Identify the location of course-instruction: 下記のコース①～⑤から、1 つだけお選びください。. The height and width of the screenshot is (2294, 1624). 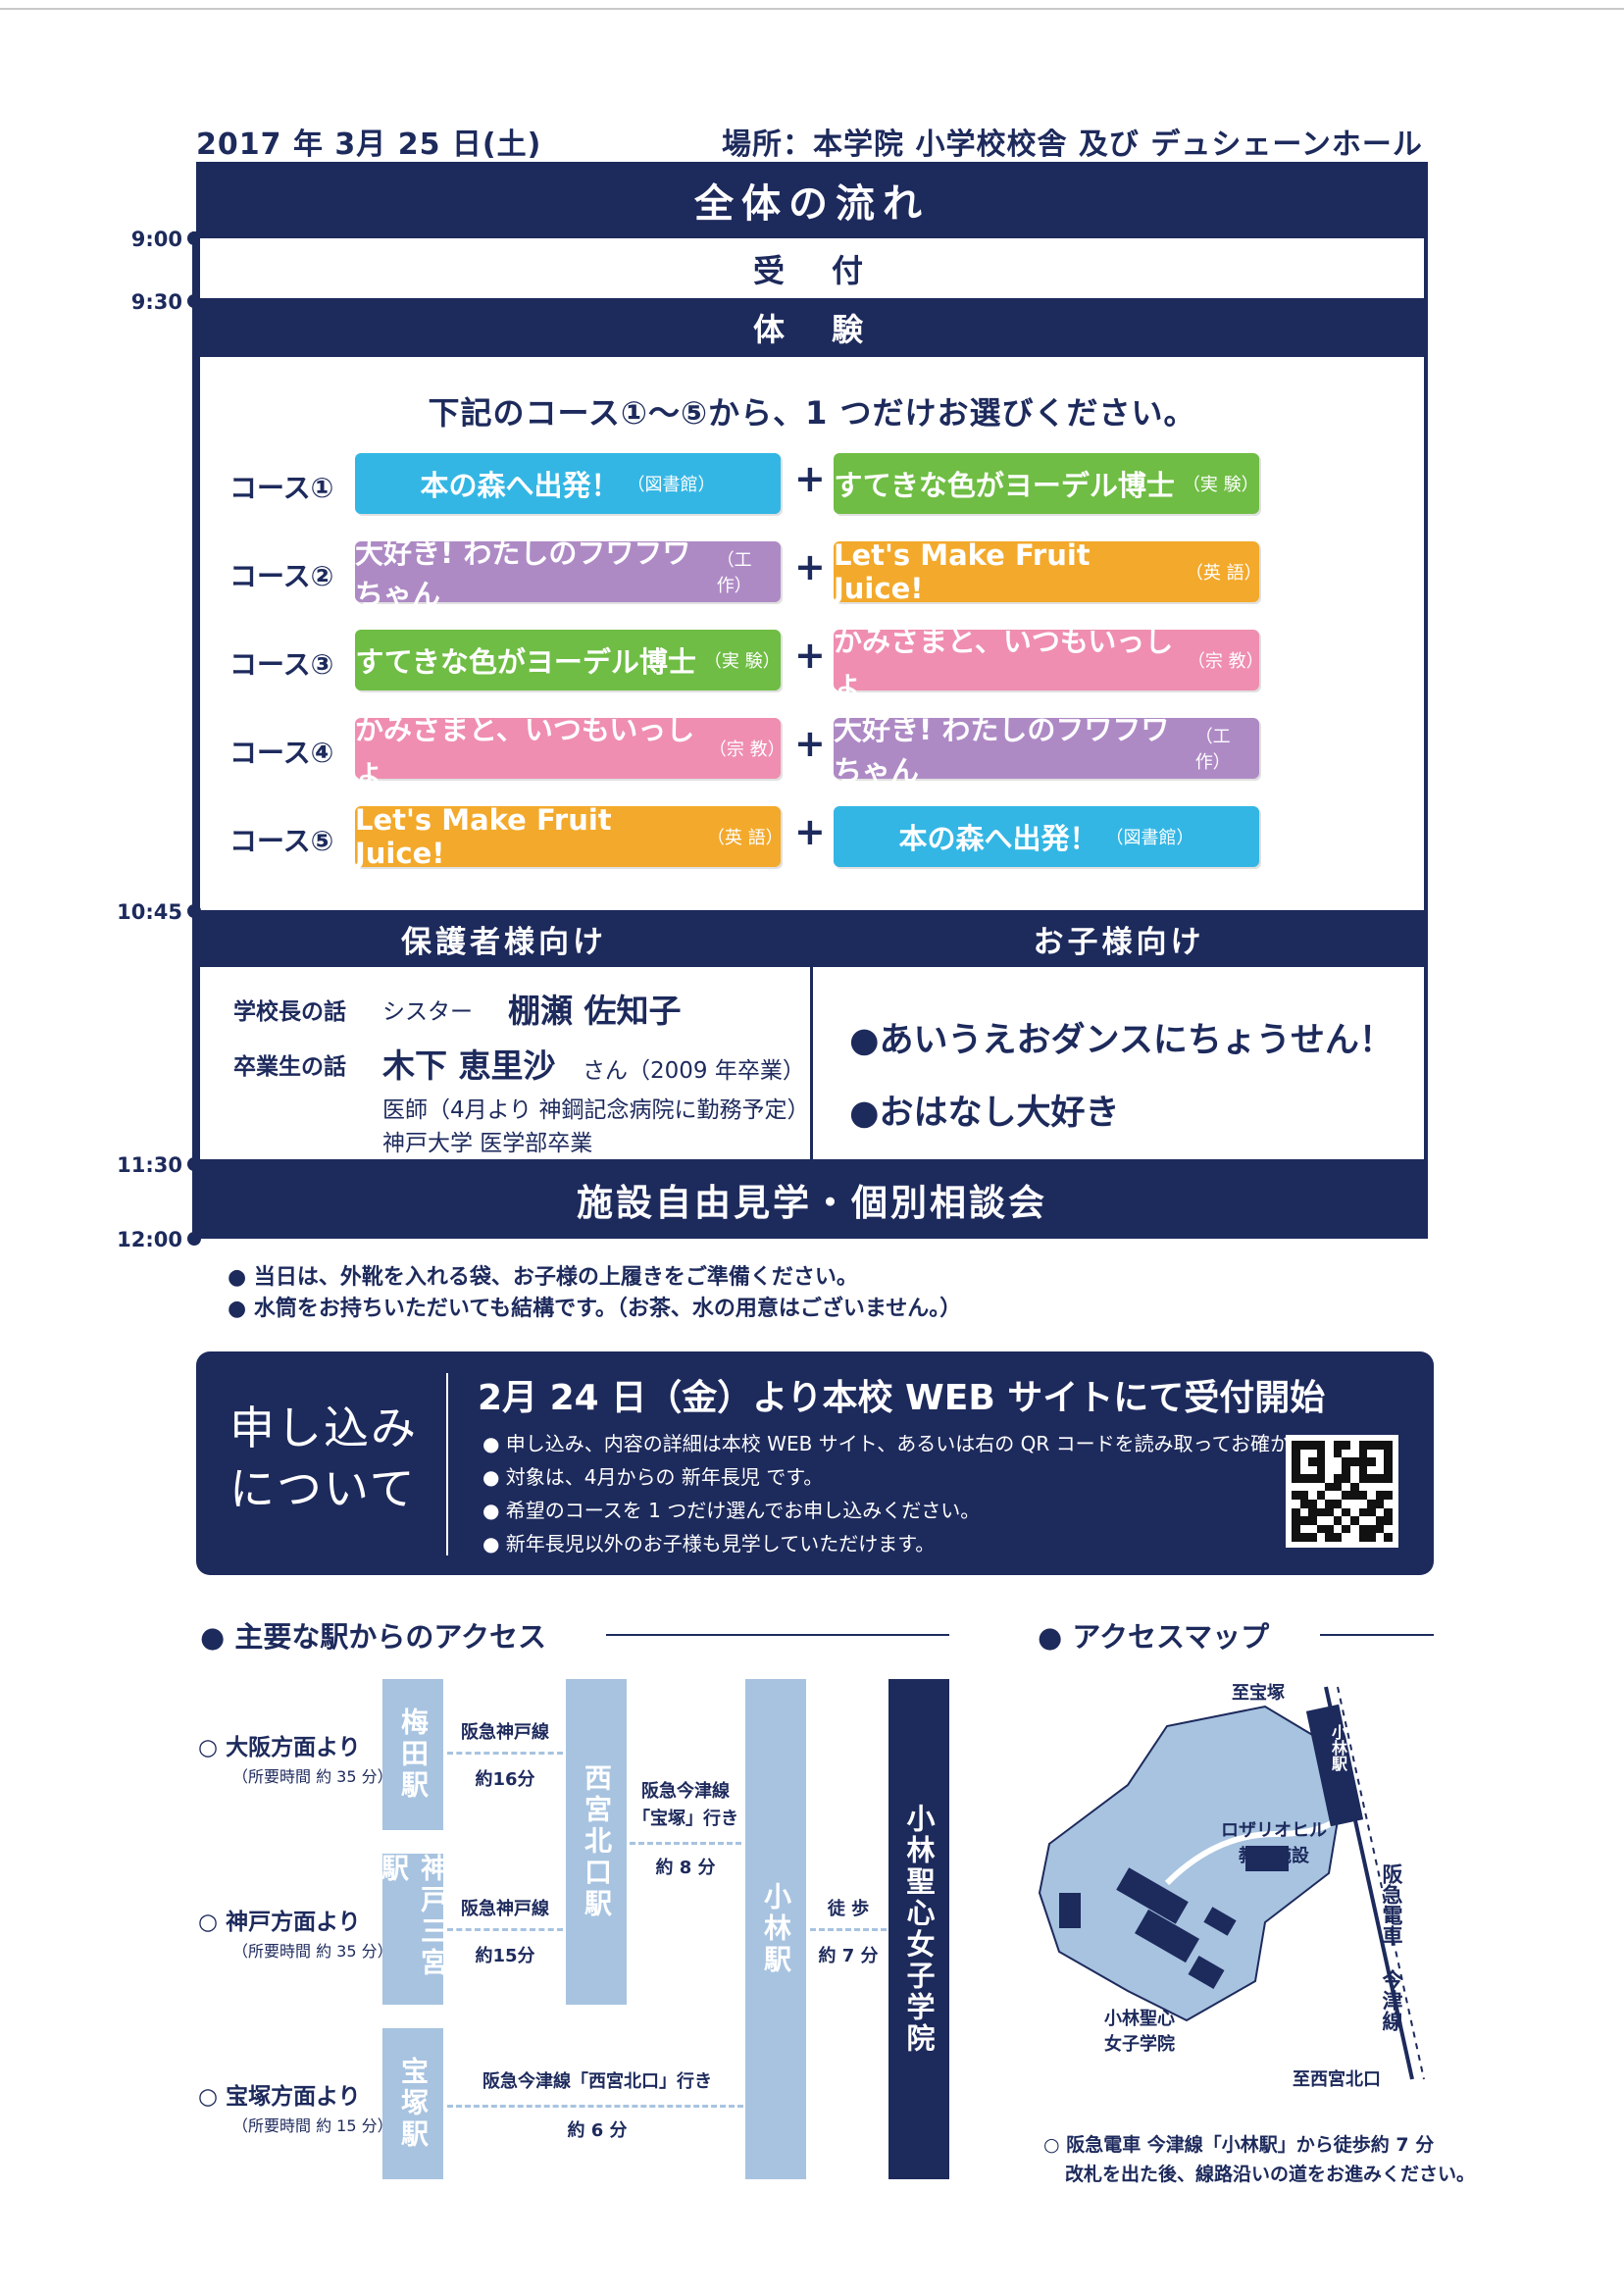
(812, 413).